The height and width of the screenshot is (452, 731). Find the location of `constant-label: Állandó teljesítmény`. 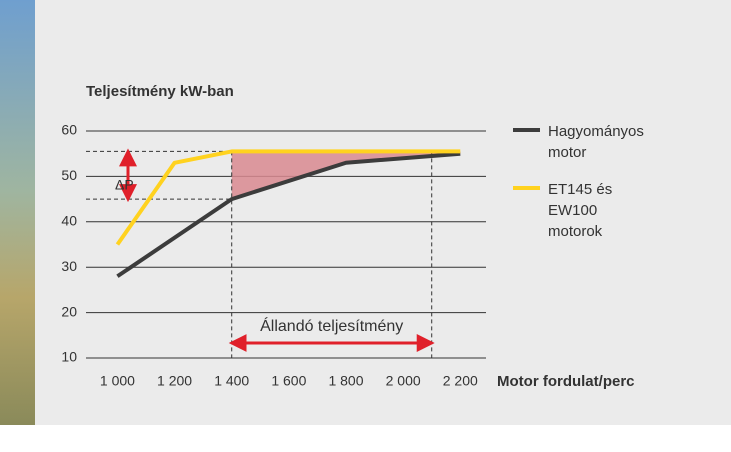

constant-label: Állandó teljesítmény is located at coordinates (331, 325).